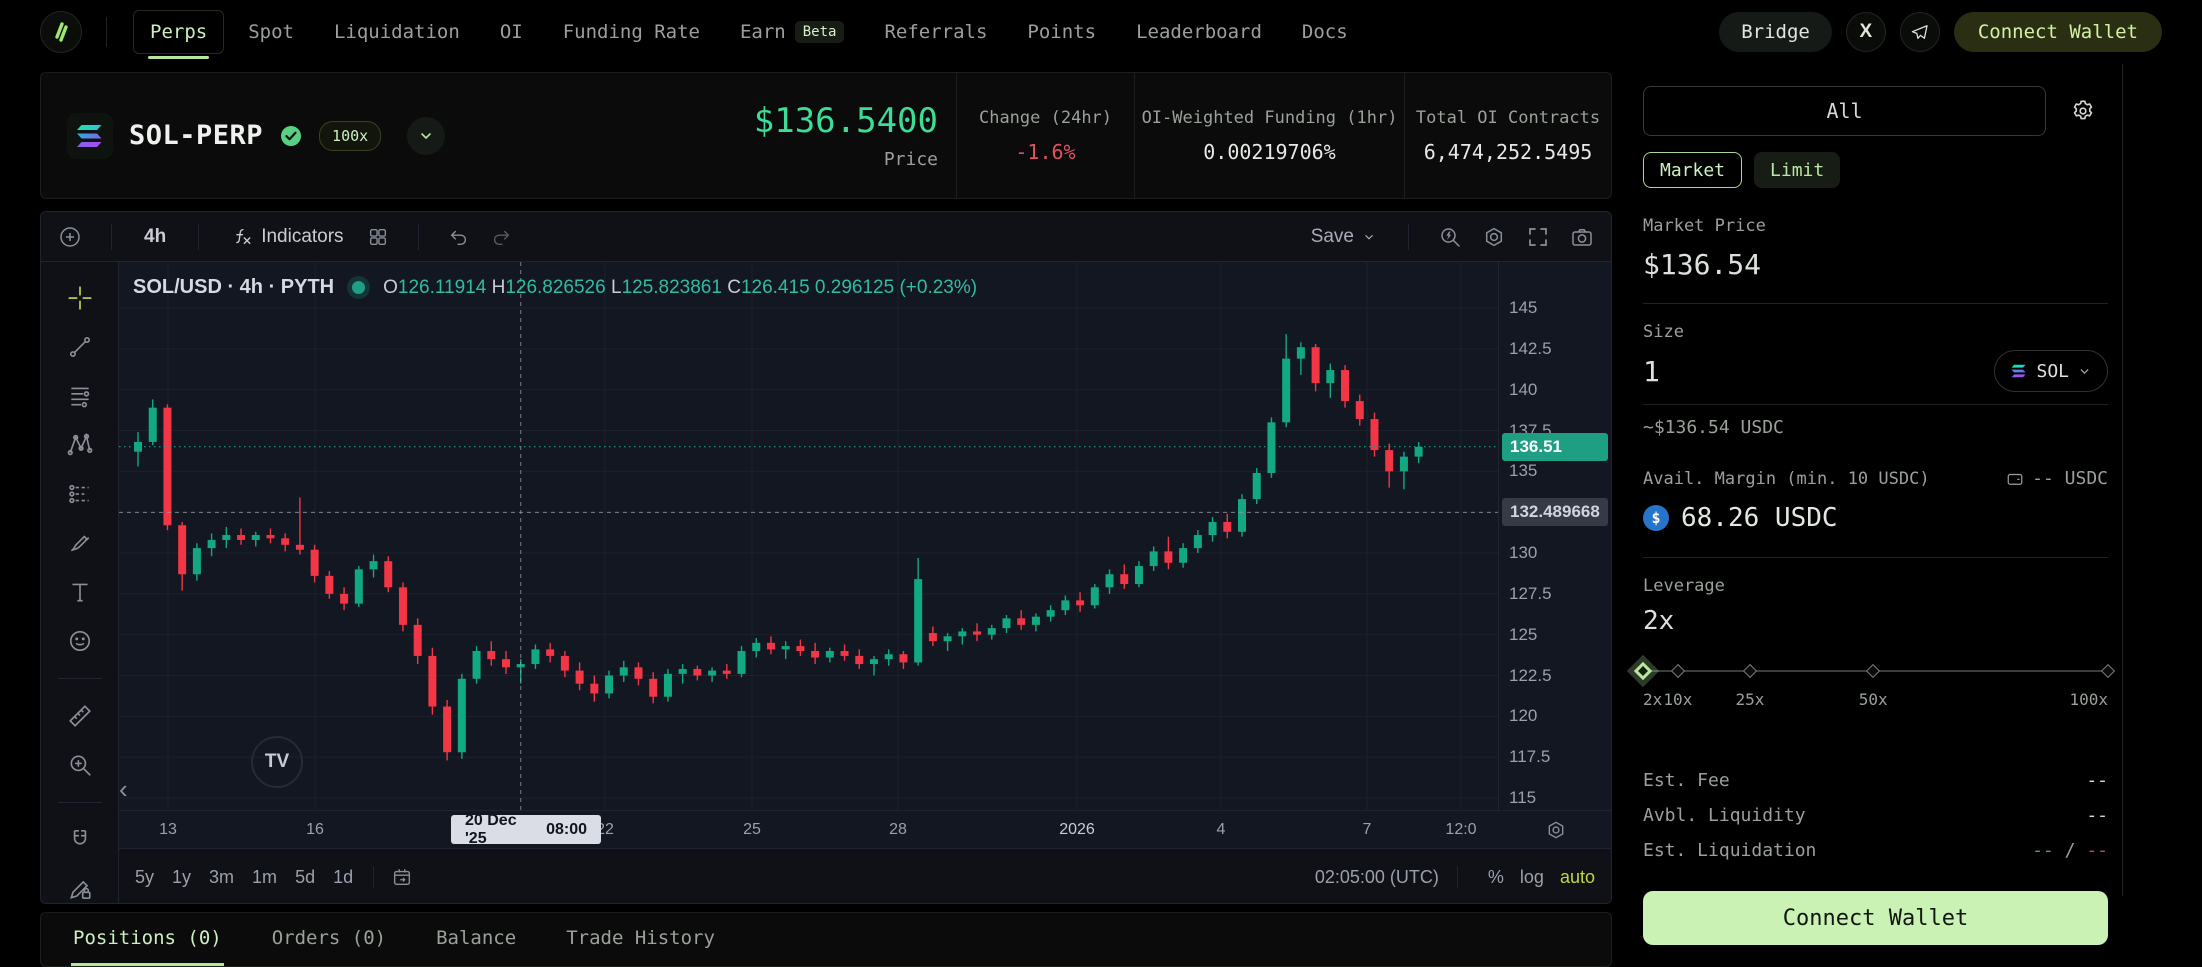 This screenshot has height=967, width=2202. Describe the element at coordinates (277, 762) in the screenshot. I see `tradingview-watermark: TV` at that location.